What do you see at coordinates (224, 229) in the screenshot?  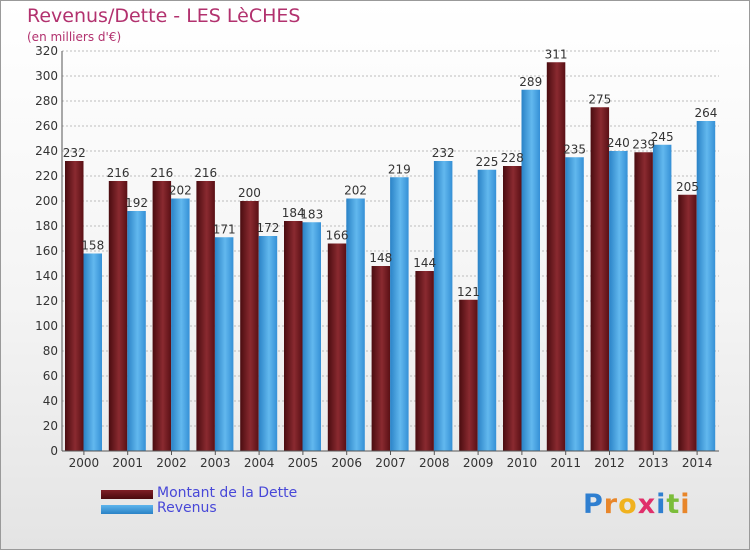 I see `data-label: 171` at bounding box center [224, 229].